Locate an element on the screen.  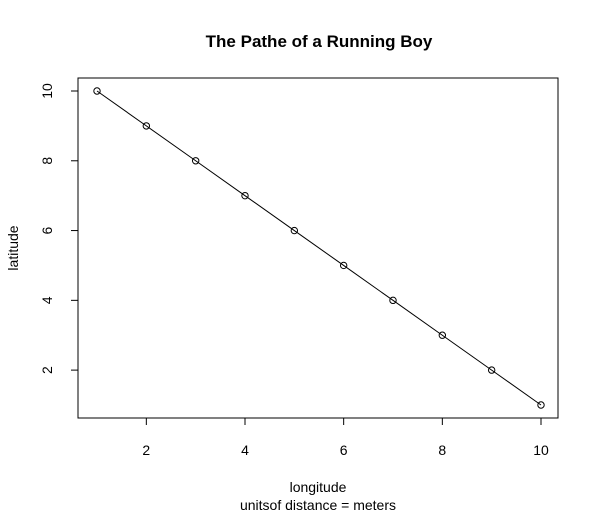
x-axis-title: longitude is located at coordinates (318, 487).